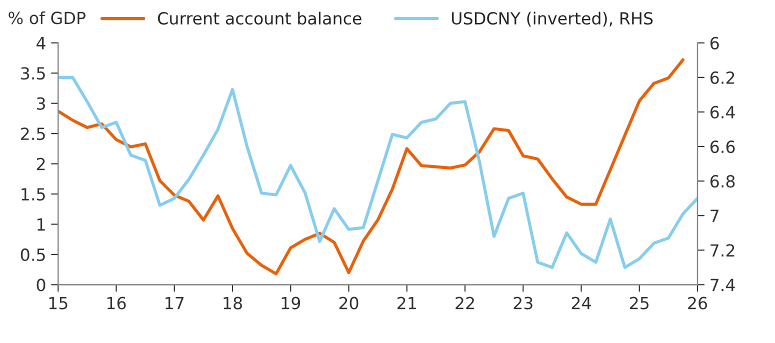 Image resolution: width=775 pixels, height=343 pixels. What do you see at coordinates (116, 303) in the screenshot?
I see `x-tick-label: 16` at bounding box center [116, 303].